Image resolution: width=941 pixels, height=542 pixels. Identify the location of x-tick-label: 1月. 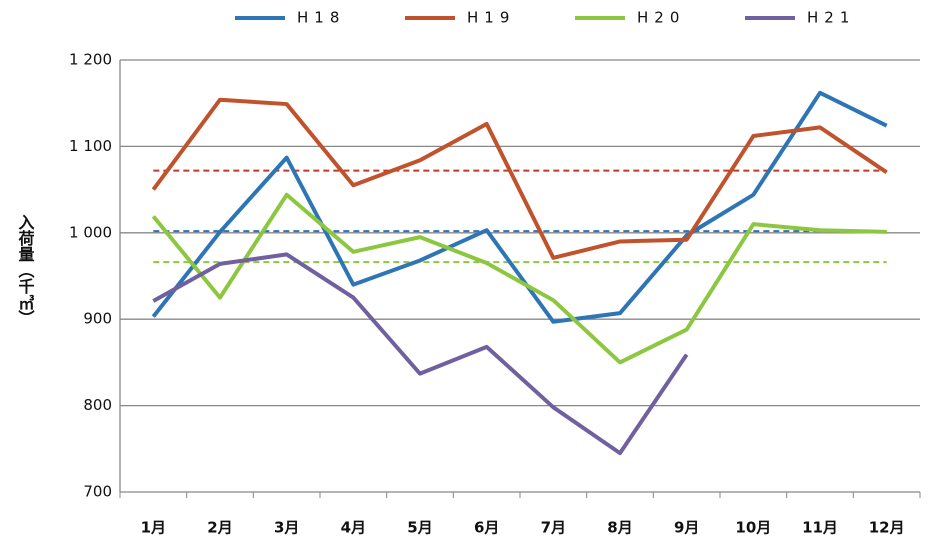
(153, 528).